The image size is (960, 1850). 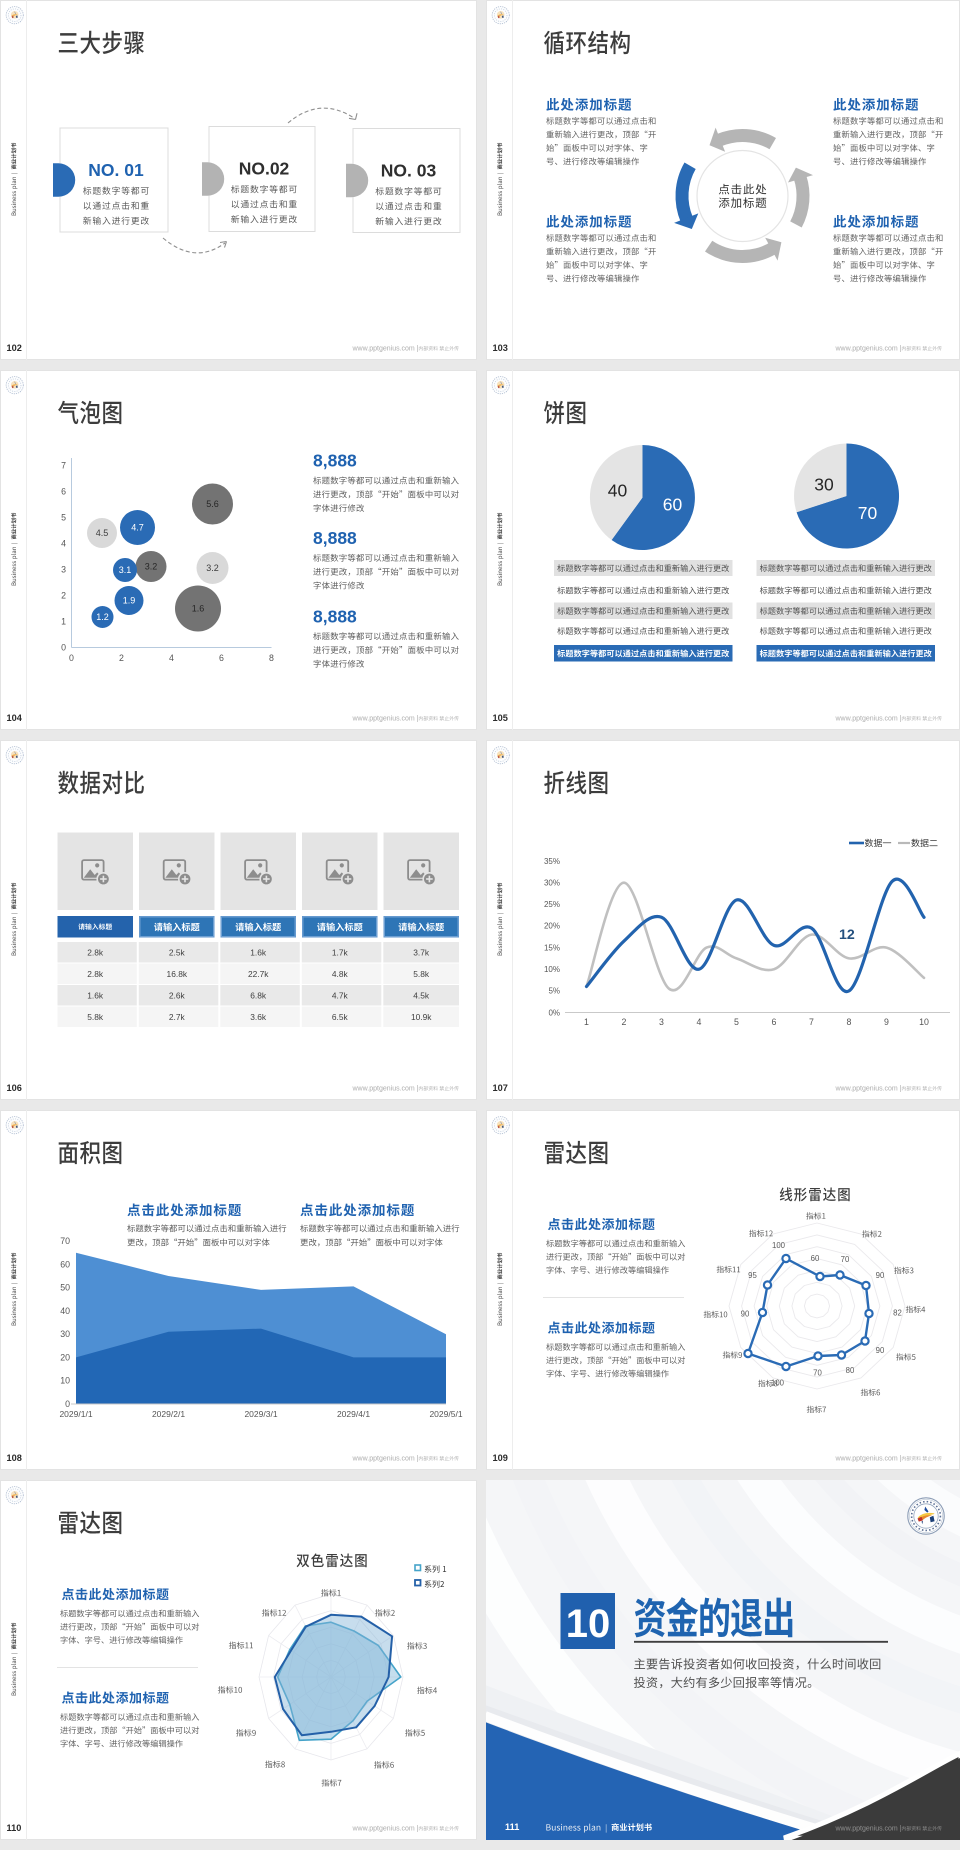 I want to click on svg-text: 20%, so click(x=552, y=926).